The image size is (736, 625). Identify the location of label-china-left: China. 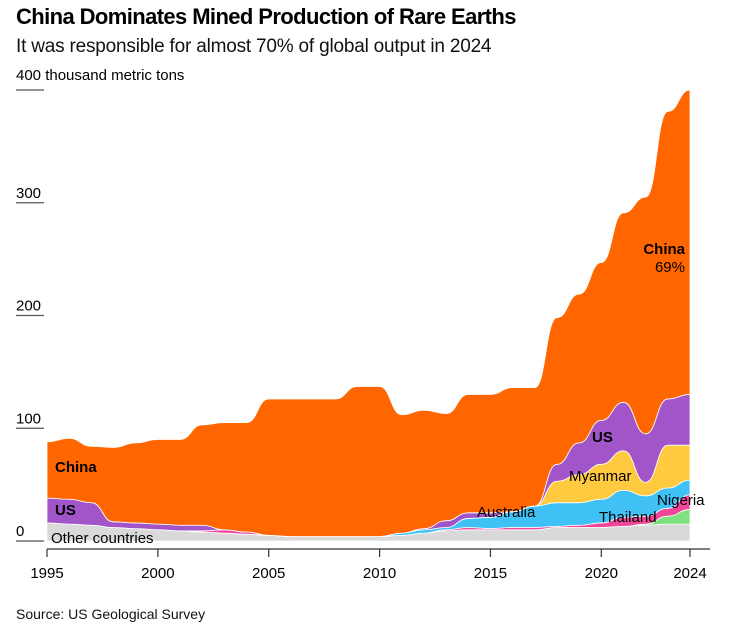
(76, 467).